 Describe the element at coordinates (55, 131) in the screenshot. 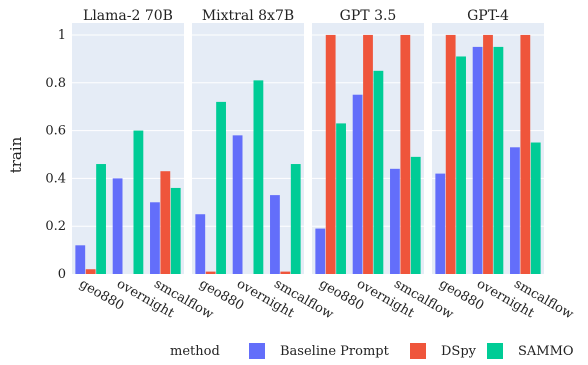

I see `y-tick-label: 0.6` at that location.